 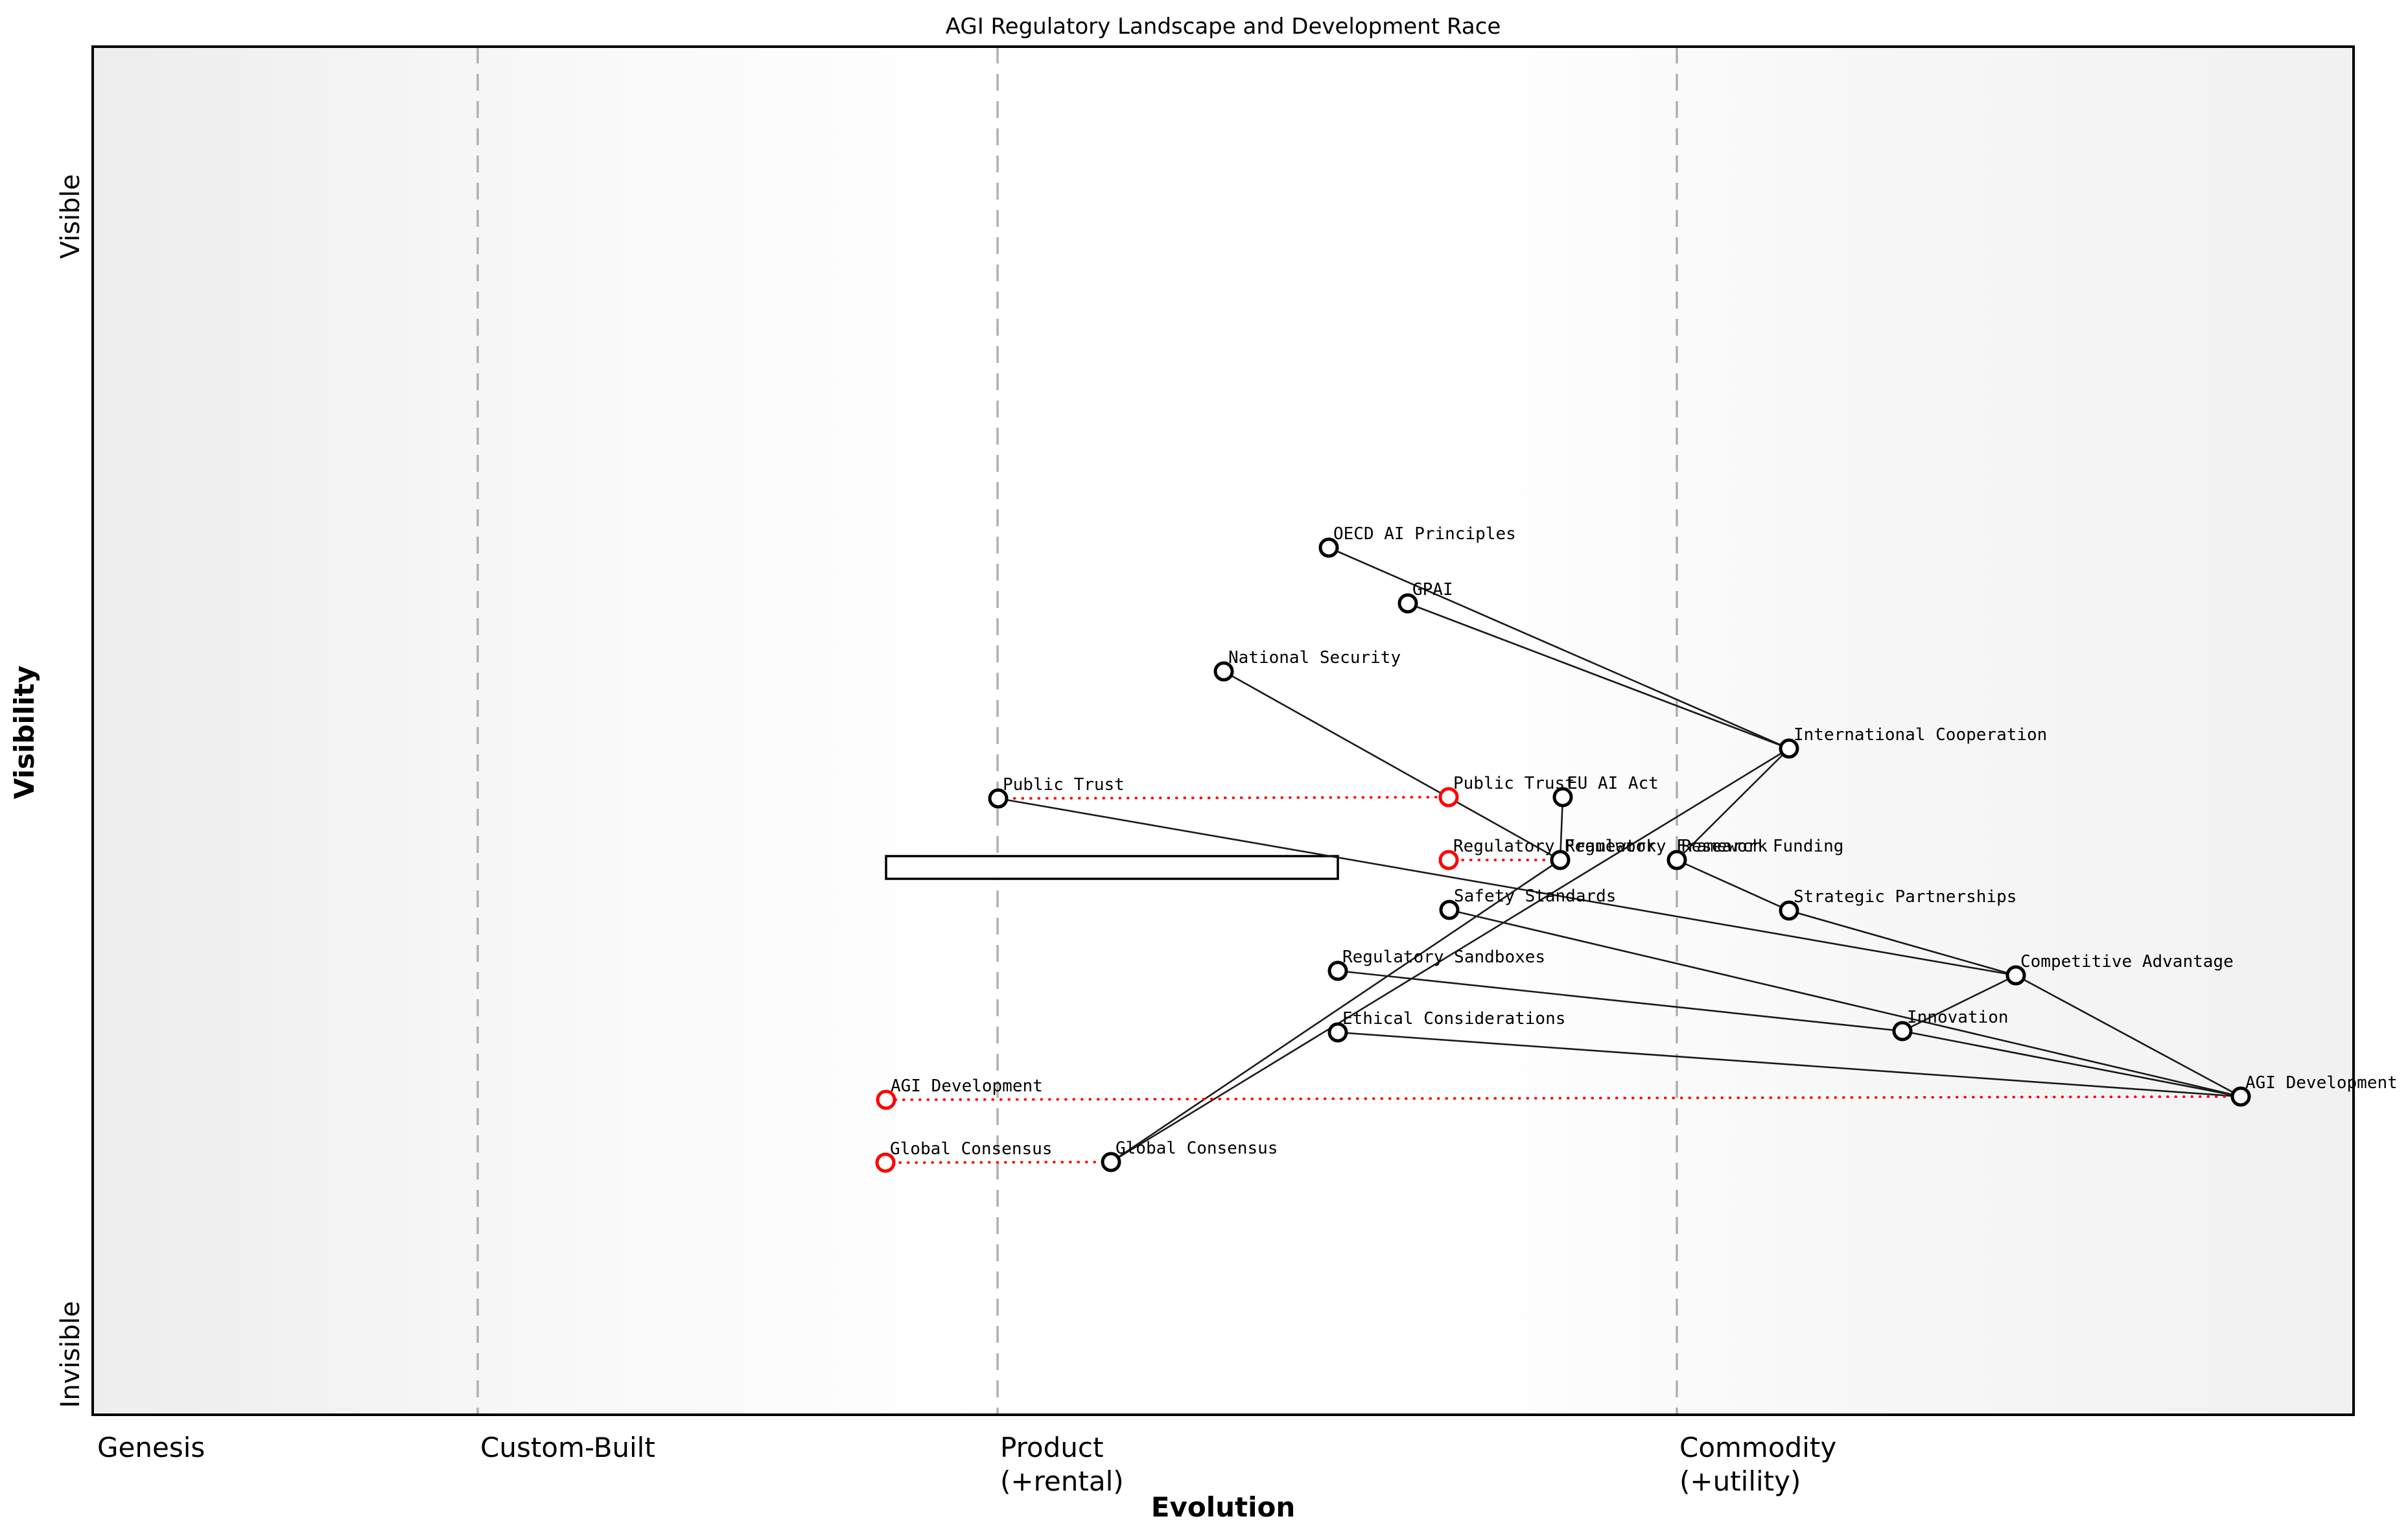 I want to click on x-tick-product-sub: (+rental), so click(x=1062, y=1481).